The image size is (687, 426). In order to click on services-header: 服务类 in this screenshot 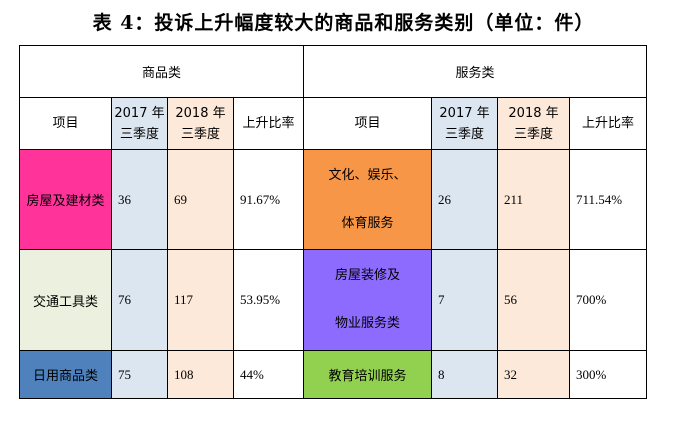, I will do `click(475, 71)`.